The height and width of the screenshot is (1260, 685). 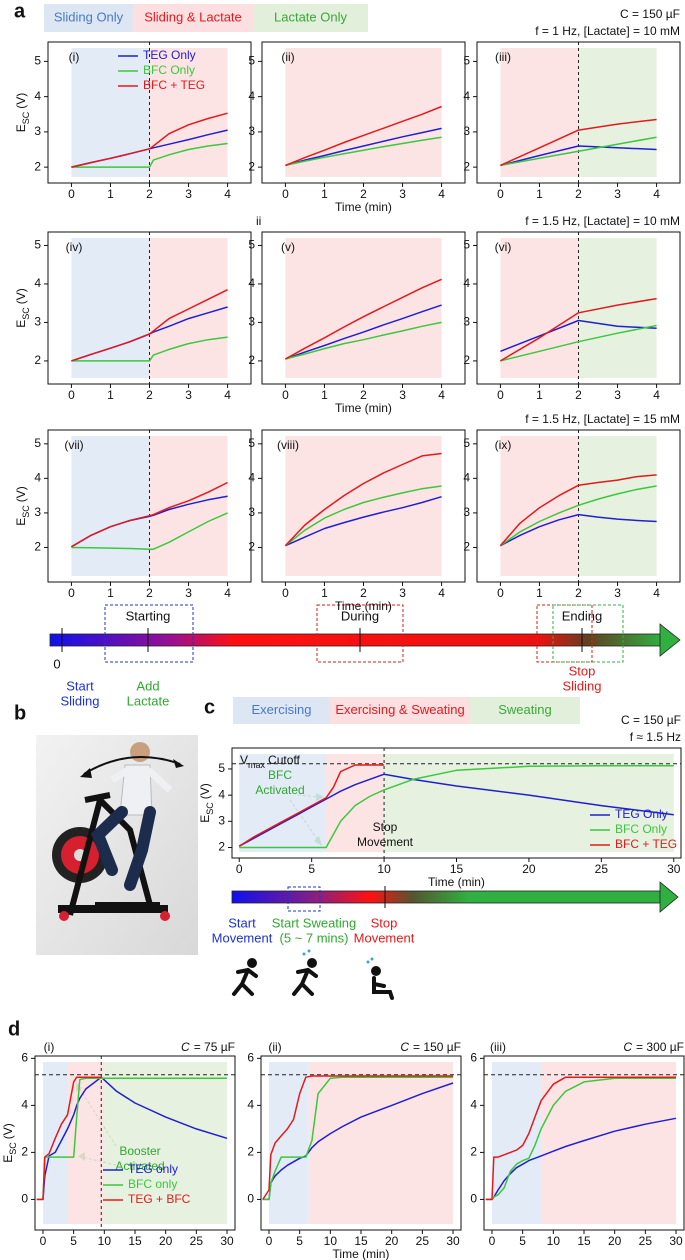 What do you see at coordinates (361, 1241) in the screenshot?
I see `x-tick-label: 15` at bounding box center [361, 1241].